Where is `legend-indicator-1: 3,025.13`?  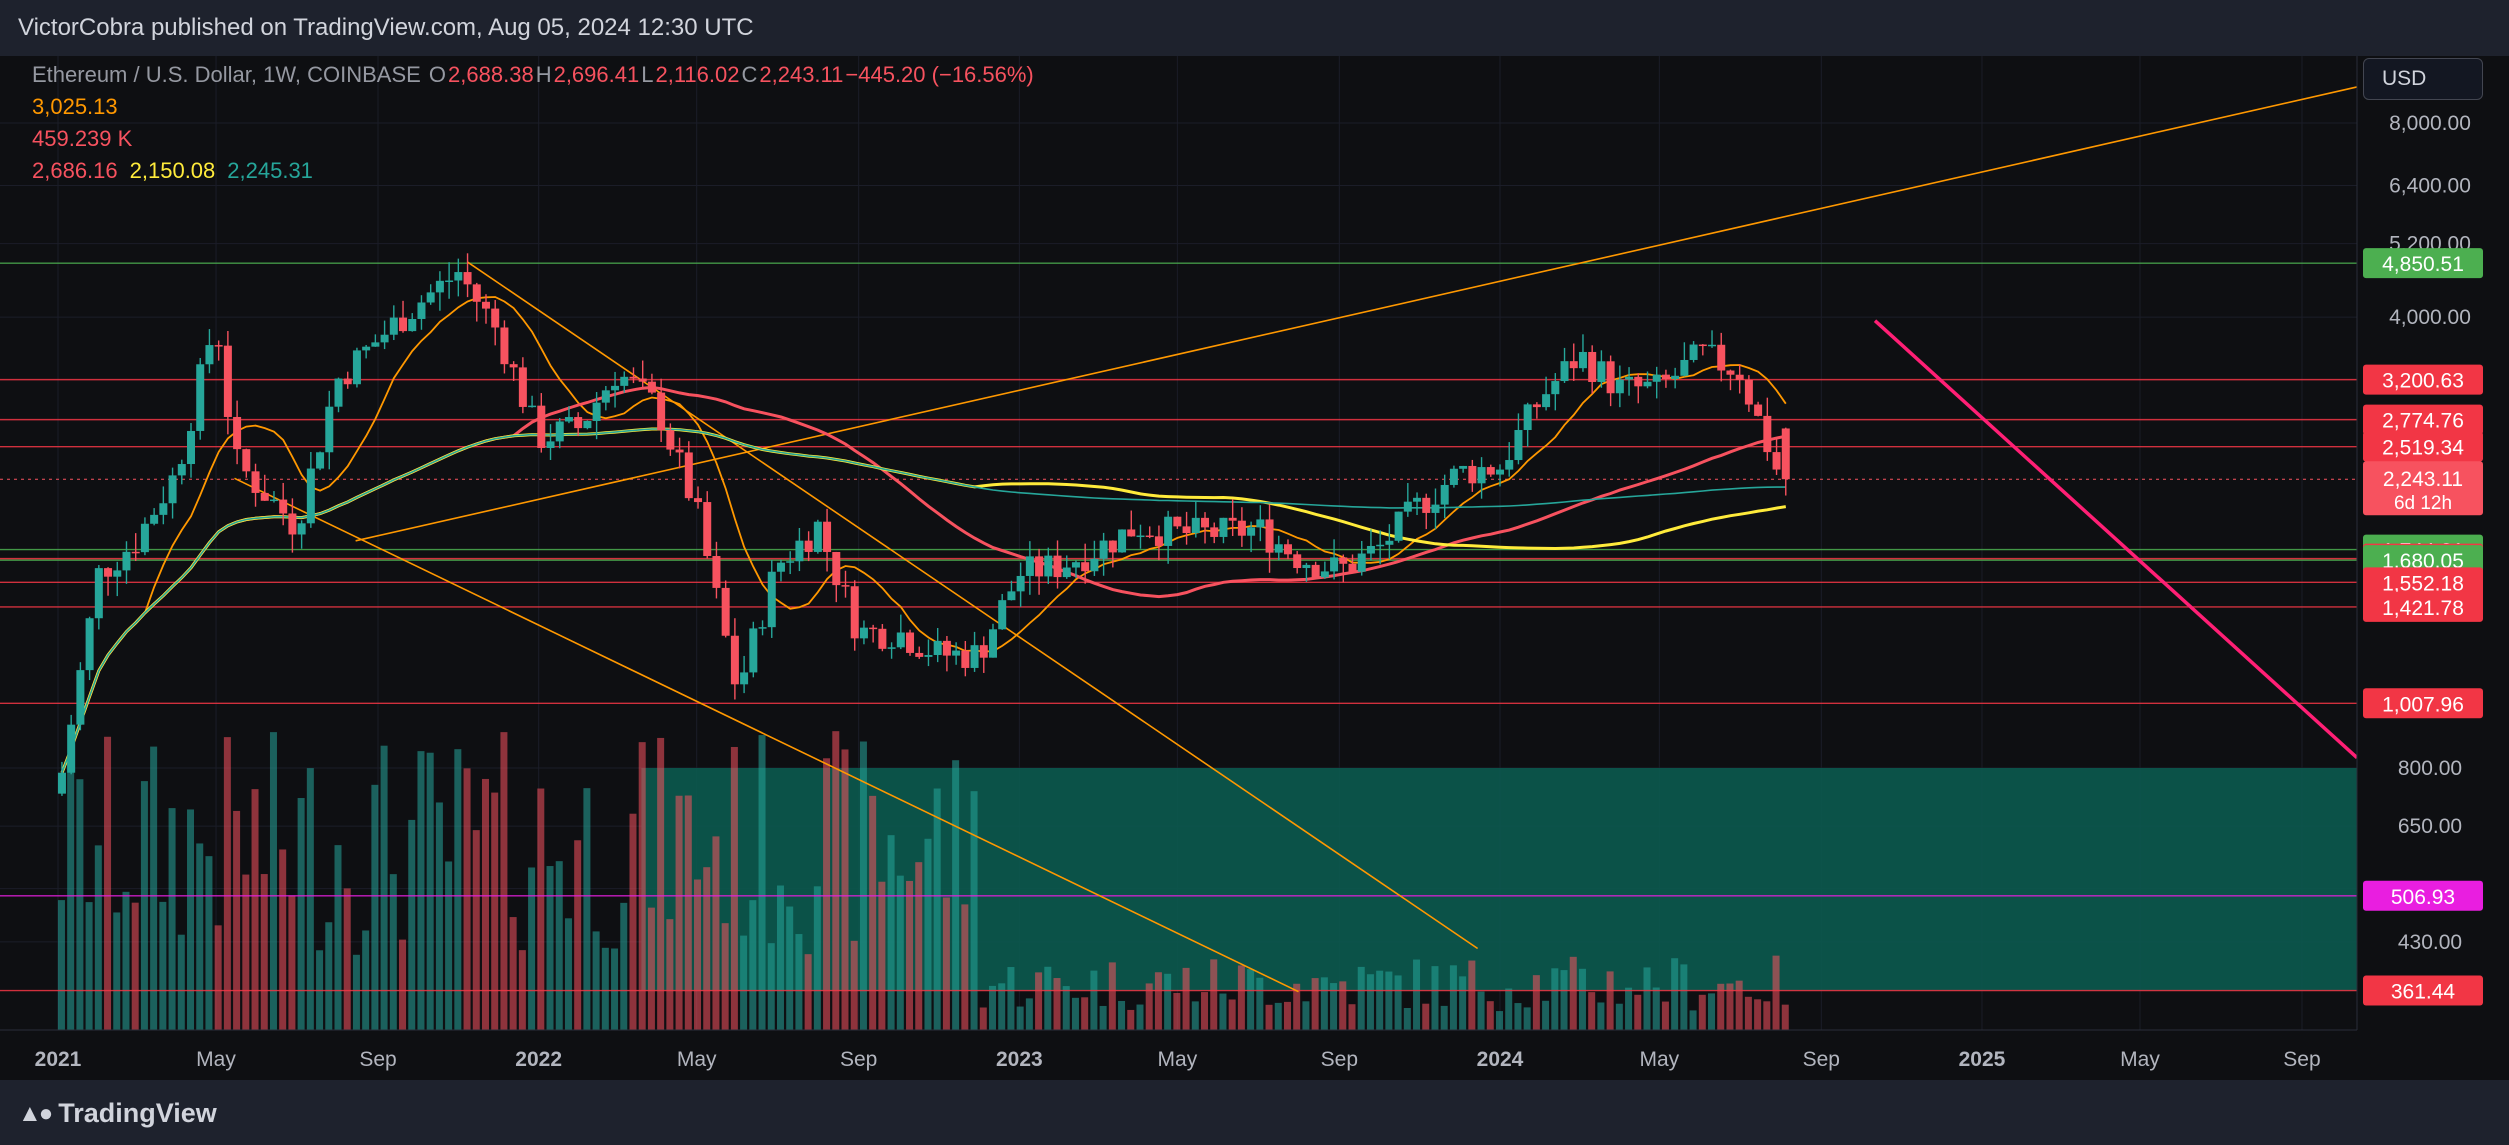 legend-indicator-1: 3,025.13 is located at coordinates (75, 106).